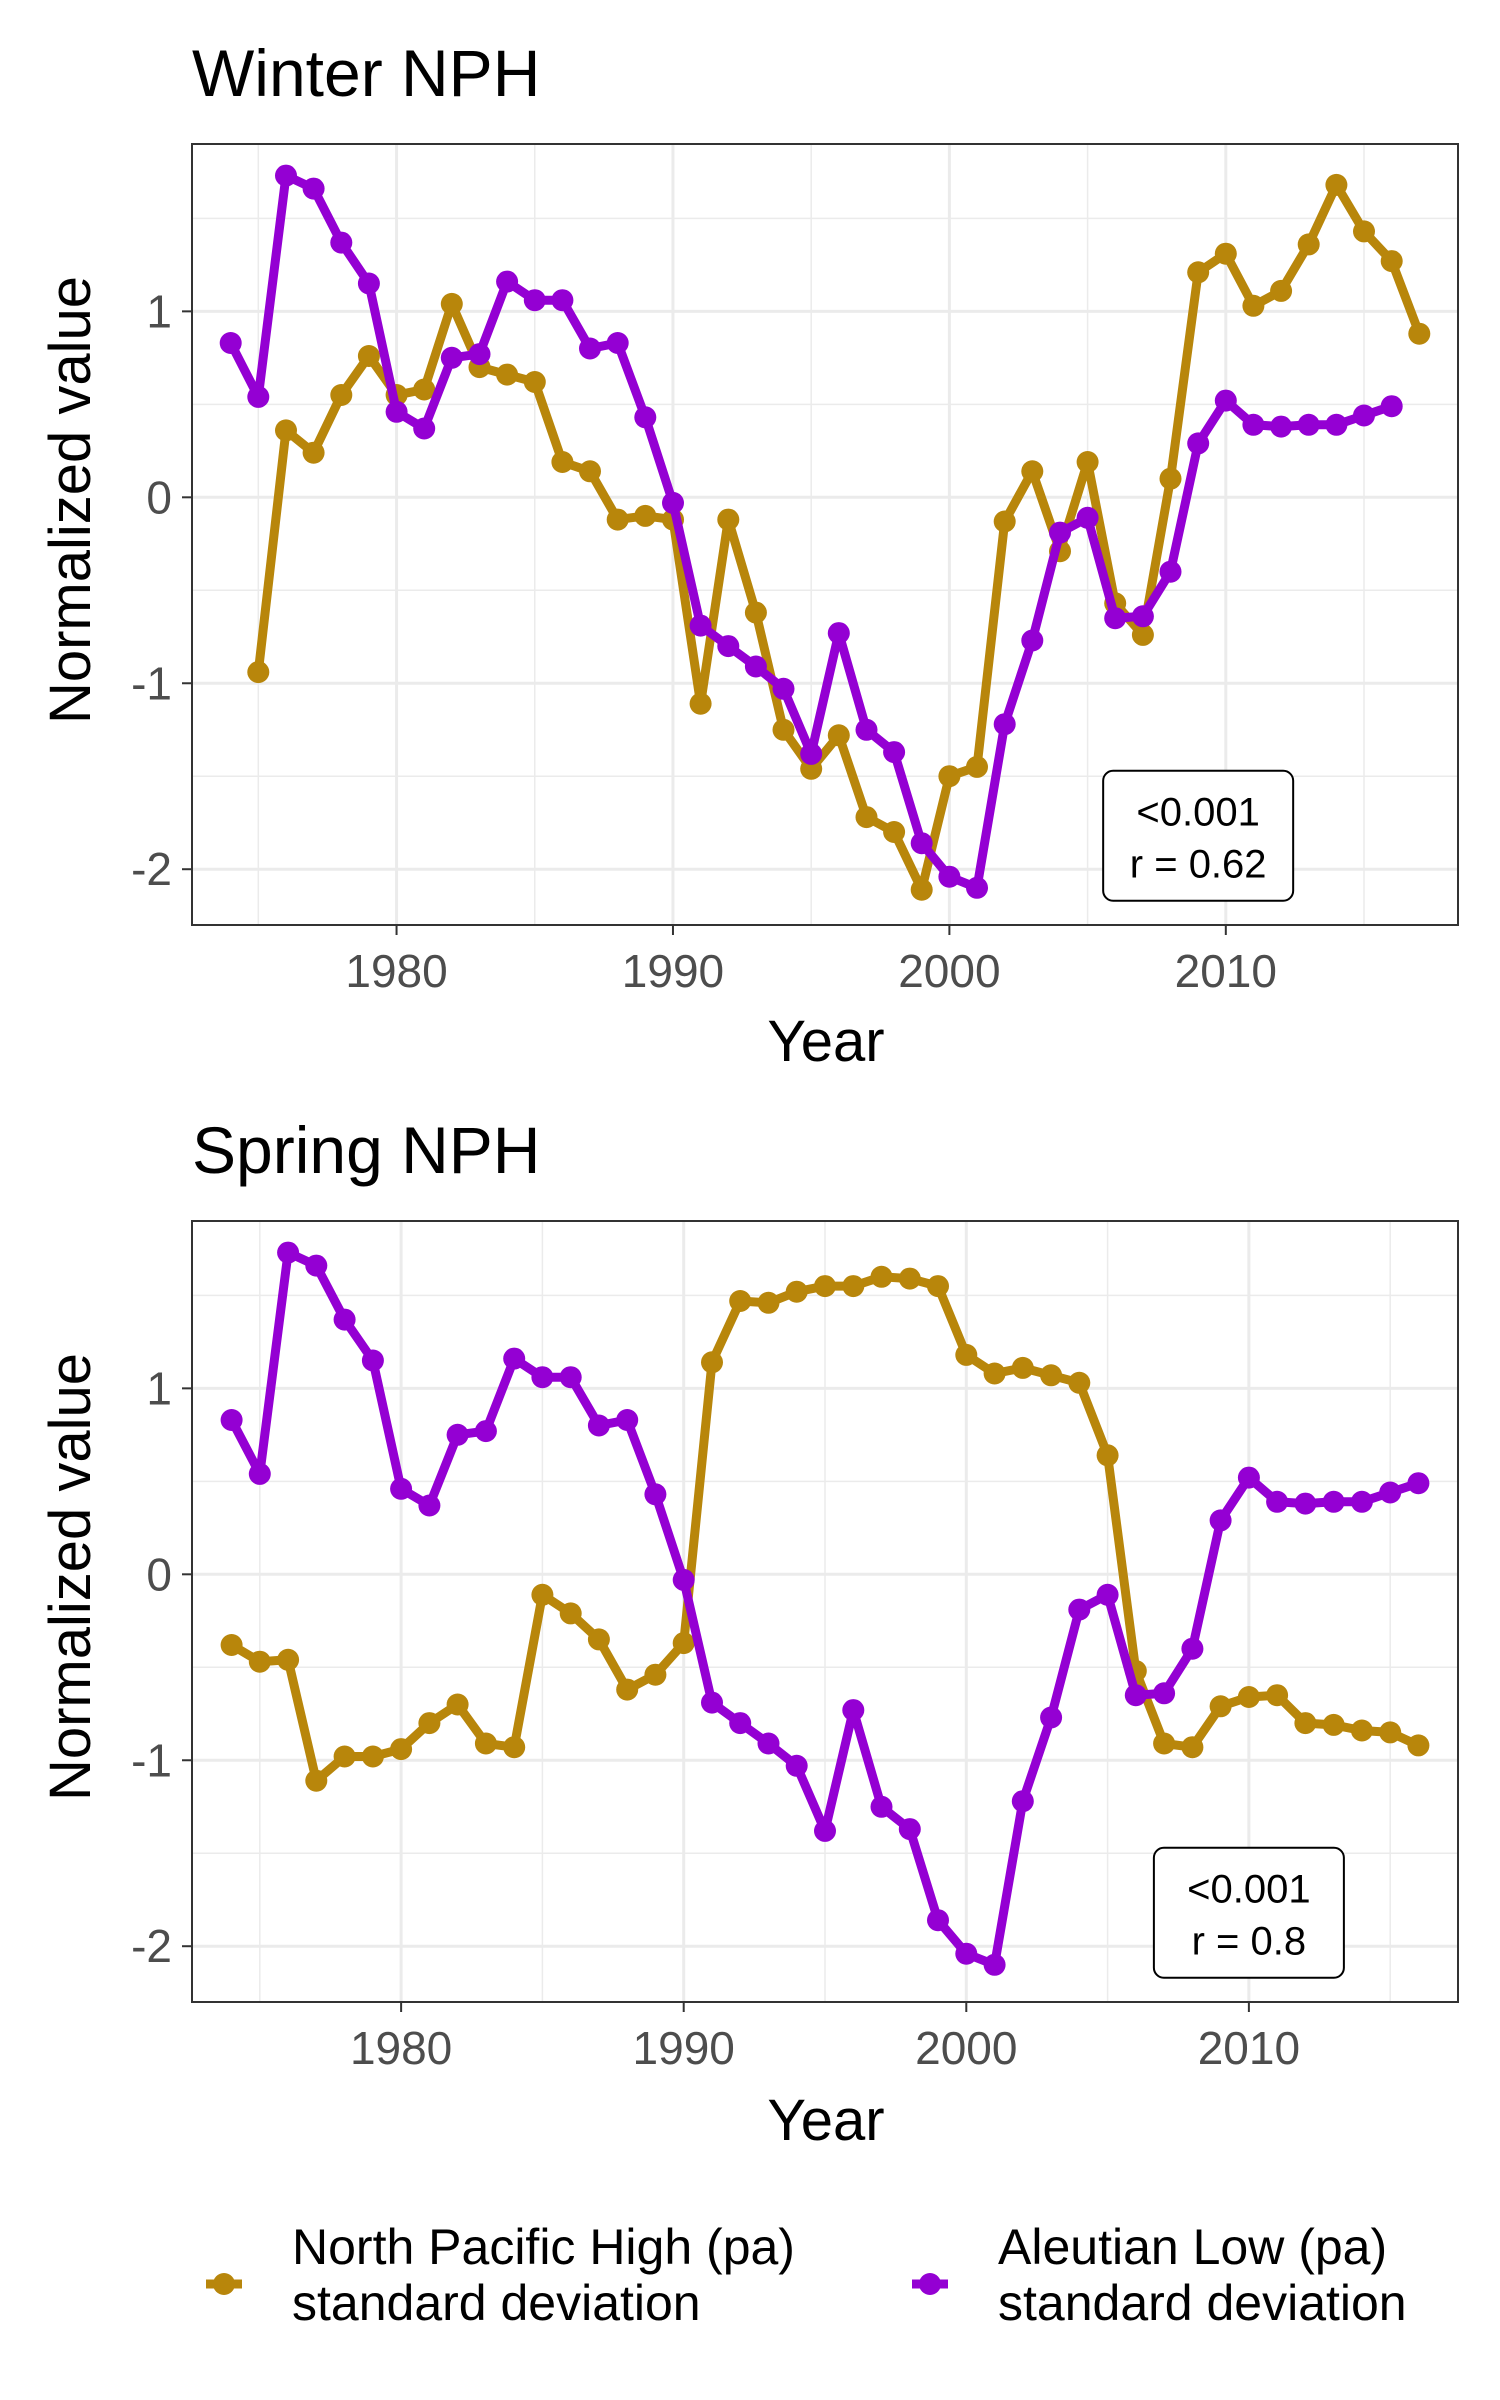 Image resolution: width=1500 pixels, height=2400 pixels. I want to click on winter-ylabel: Normalized value, so click(70, 500).